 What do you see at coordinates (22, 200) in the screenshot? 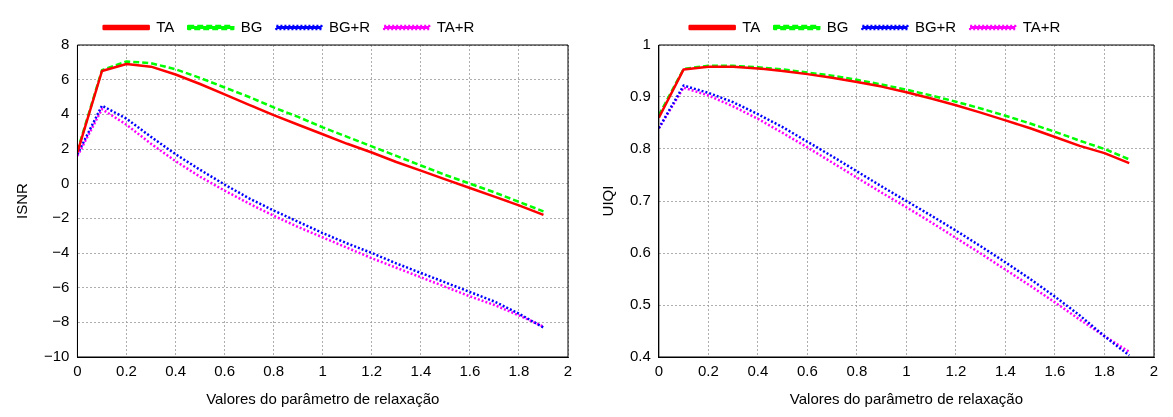
I see `y-axis-title: ISNR` at bounding box center [22, 200].